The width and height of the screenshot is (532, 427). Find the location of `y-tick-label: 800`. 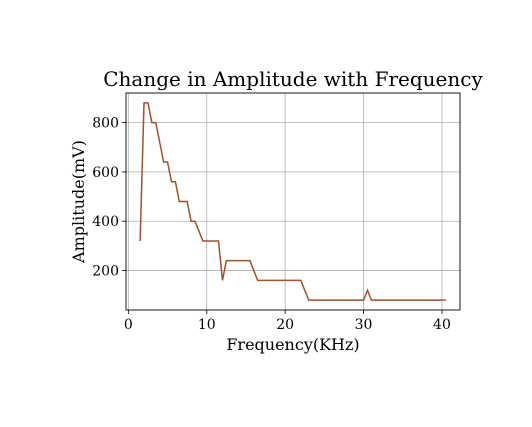

y-tick-label: 800 is located at coordinates (105, 124).